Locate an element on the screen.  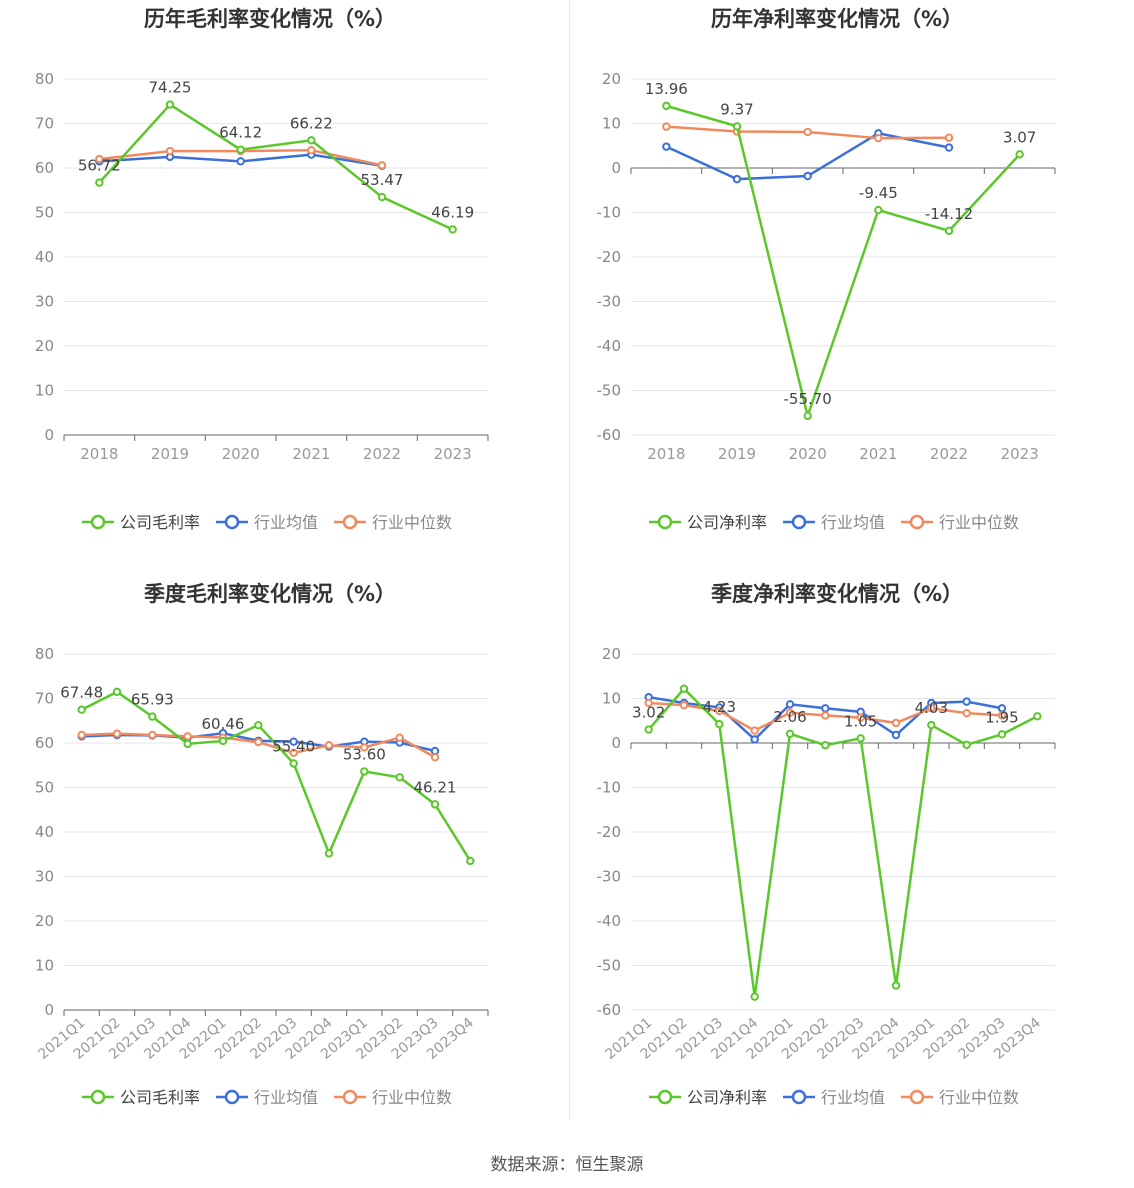
legend-label: 公司毛利率 is located at coordinates (160, 1097).